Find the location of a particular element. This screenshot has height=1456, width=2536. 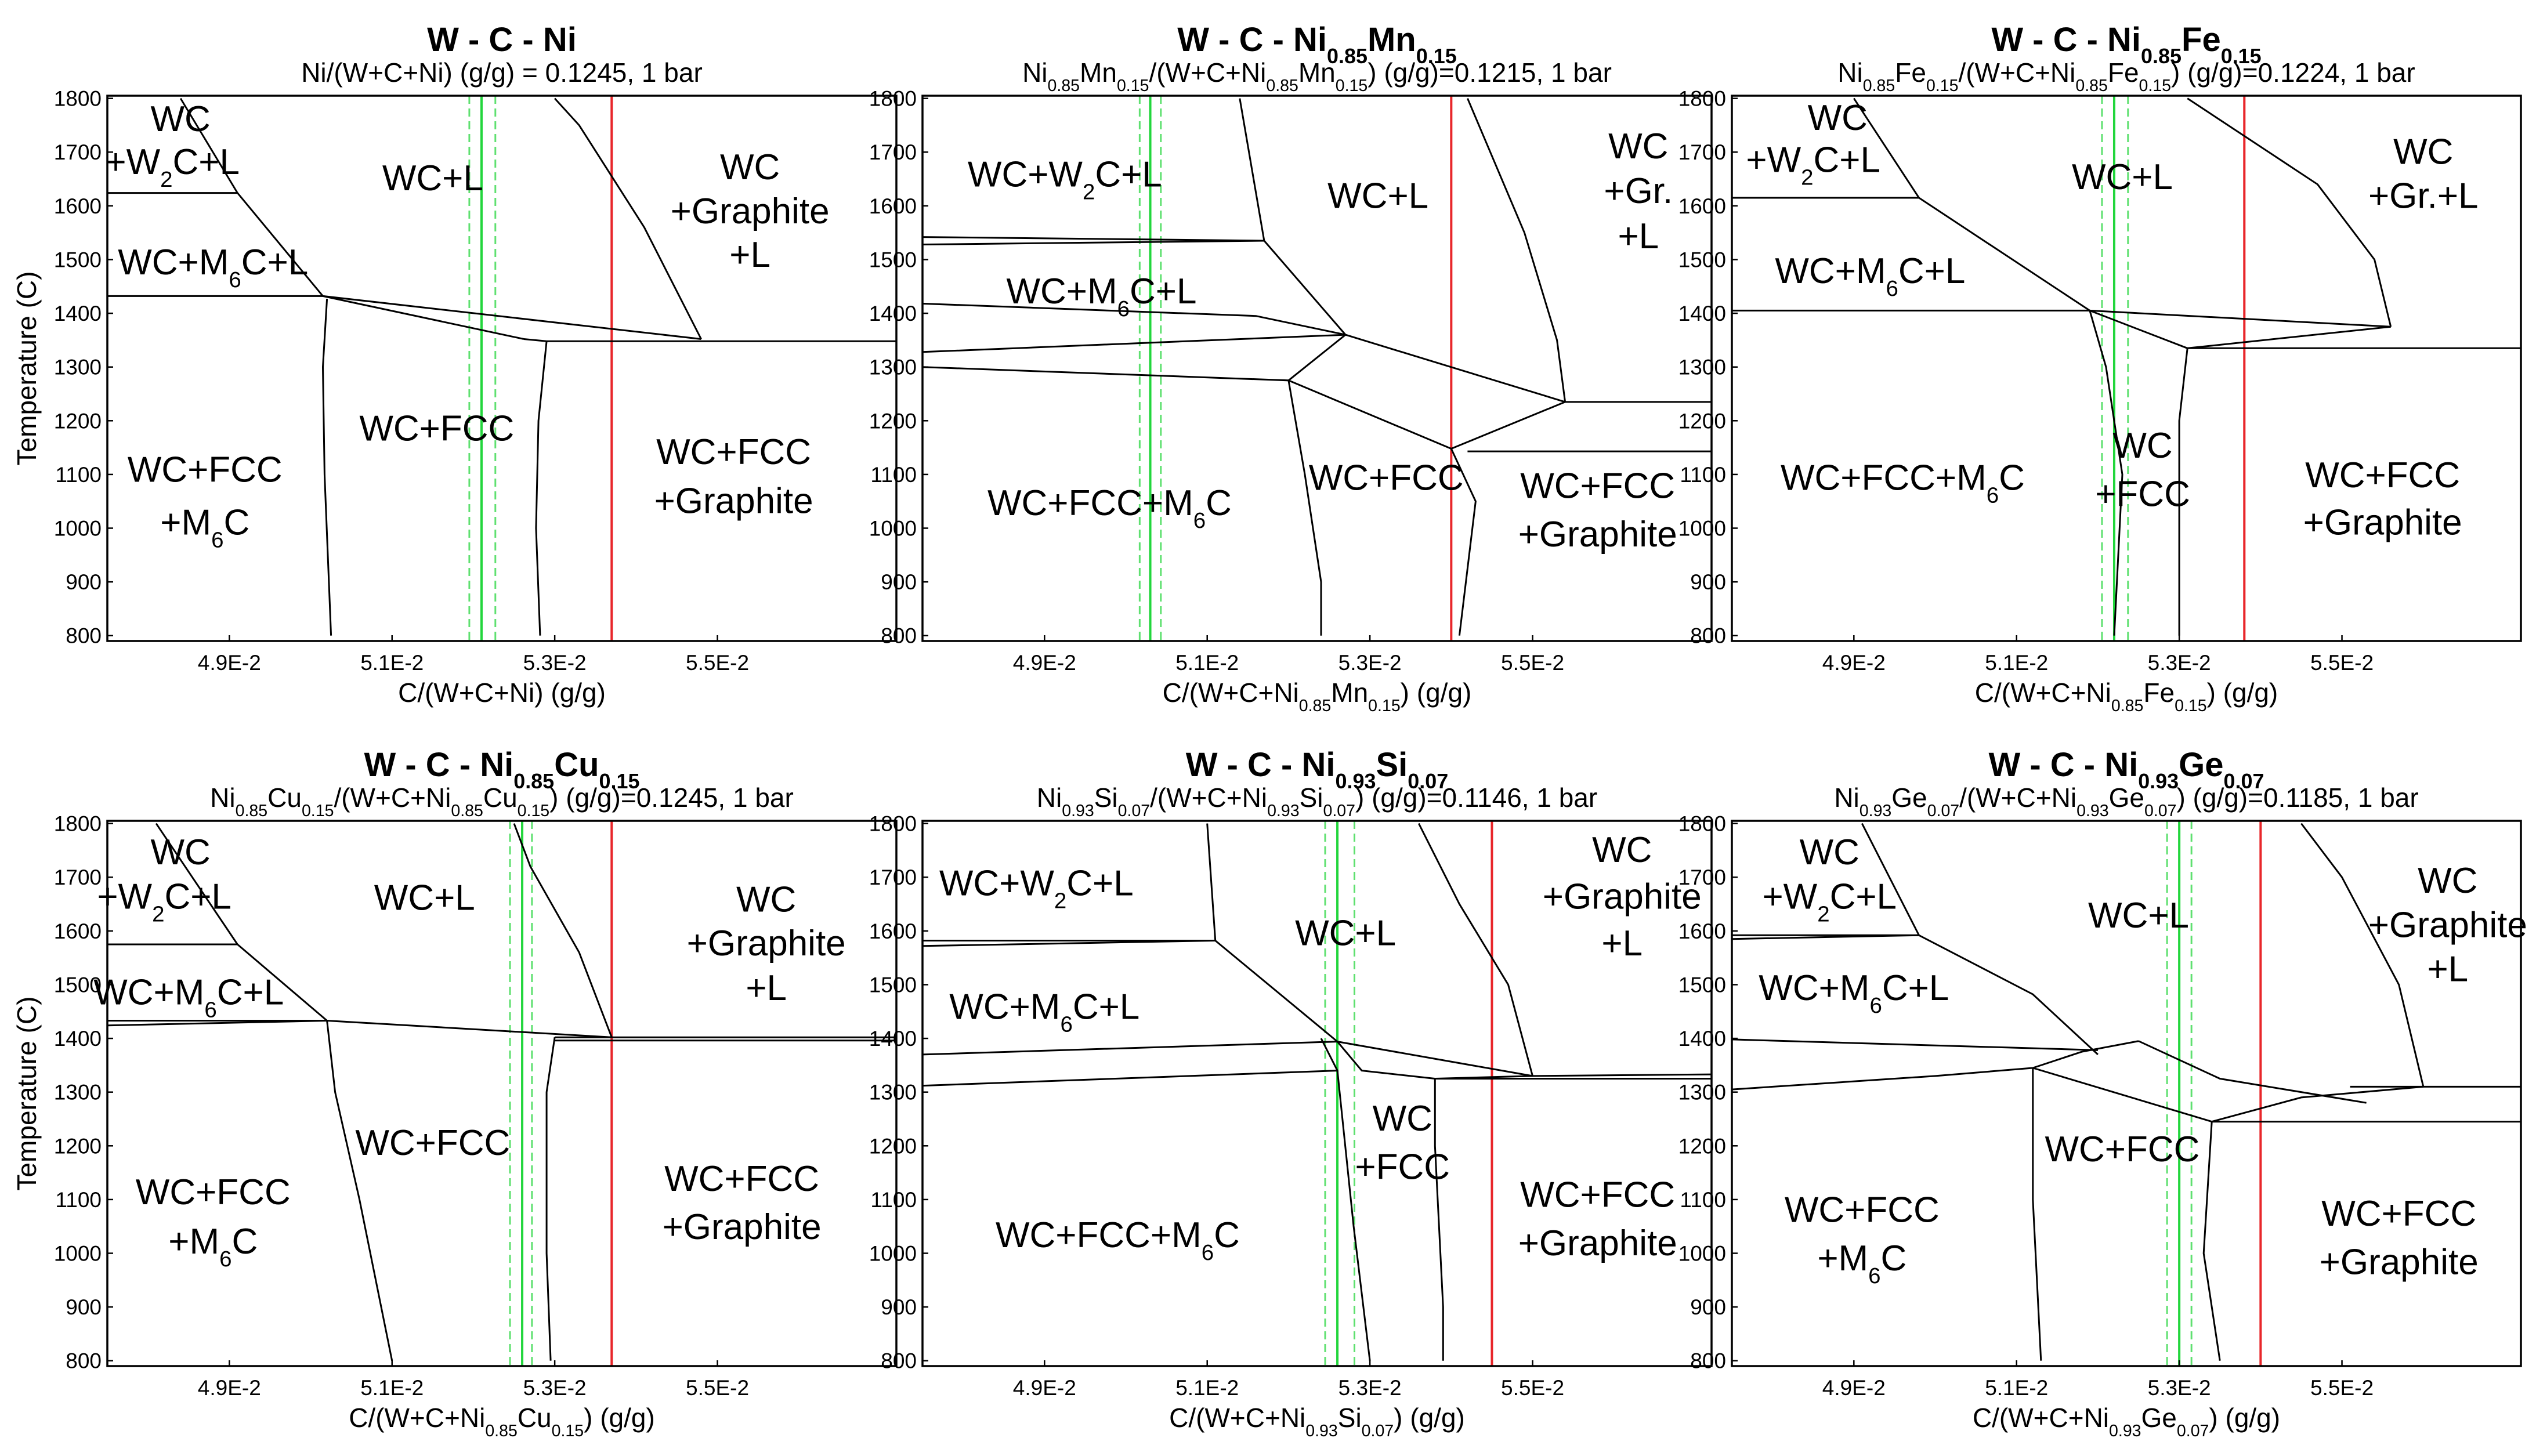

x-axis-label: C/(W+C+Ni0.93Si0.07) (g/g) is located at coordinates (1317, 1421).